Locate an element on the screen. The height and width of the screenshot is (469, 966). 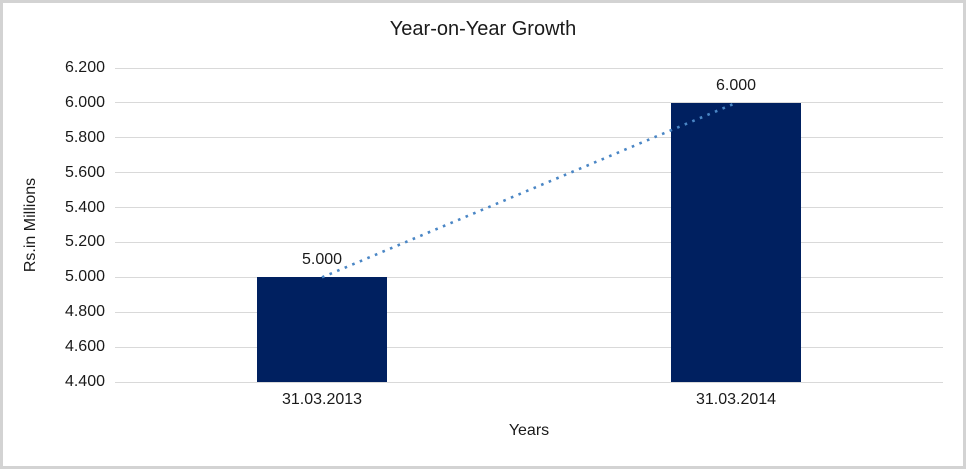
data-label-31.03.2014: 6.000 is located at coordinates (736, 85).